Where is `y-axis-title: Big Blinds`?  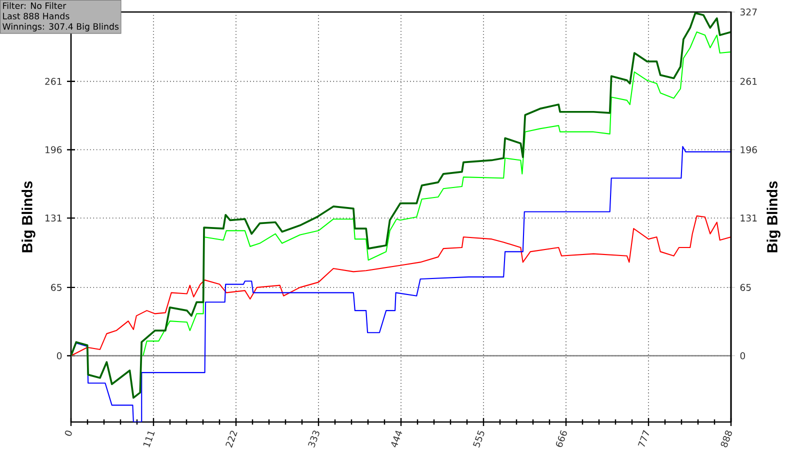 y-axis-title: Big Blinds is located at coordinates (29, 216).